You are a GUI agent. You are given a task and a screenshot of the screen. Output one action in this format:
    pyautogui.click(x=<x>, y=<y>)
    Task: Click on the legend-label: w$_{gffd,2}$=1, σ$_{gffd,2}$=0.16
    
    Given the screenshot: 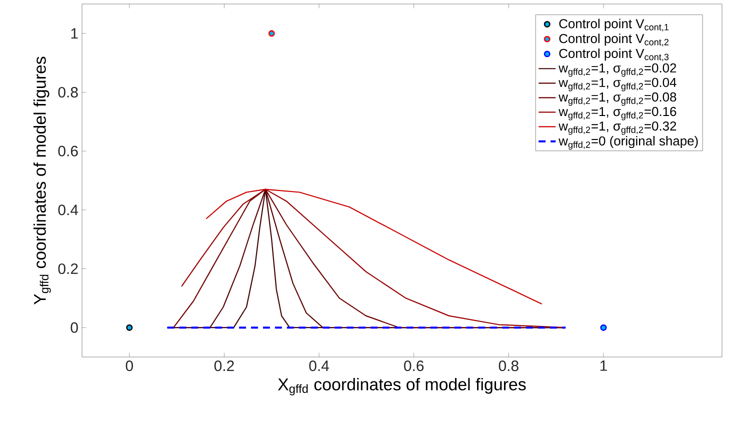 What is the action you would take?
    pyautogui.click(x=617, y=113)
    